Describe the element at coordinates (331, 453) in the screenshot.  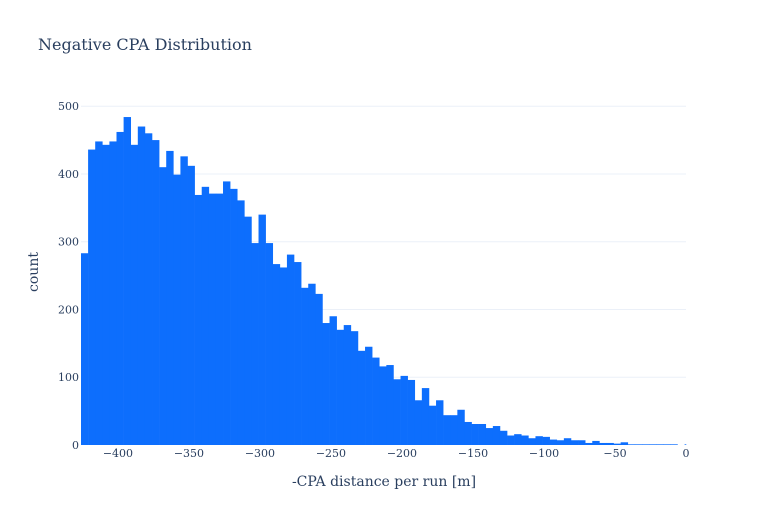
I see `x-tick-label: −250` at that location.